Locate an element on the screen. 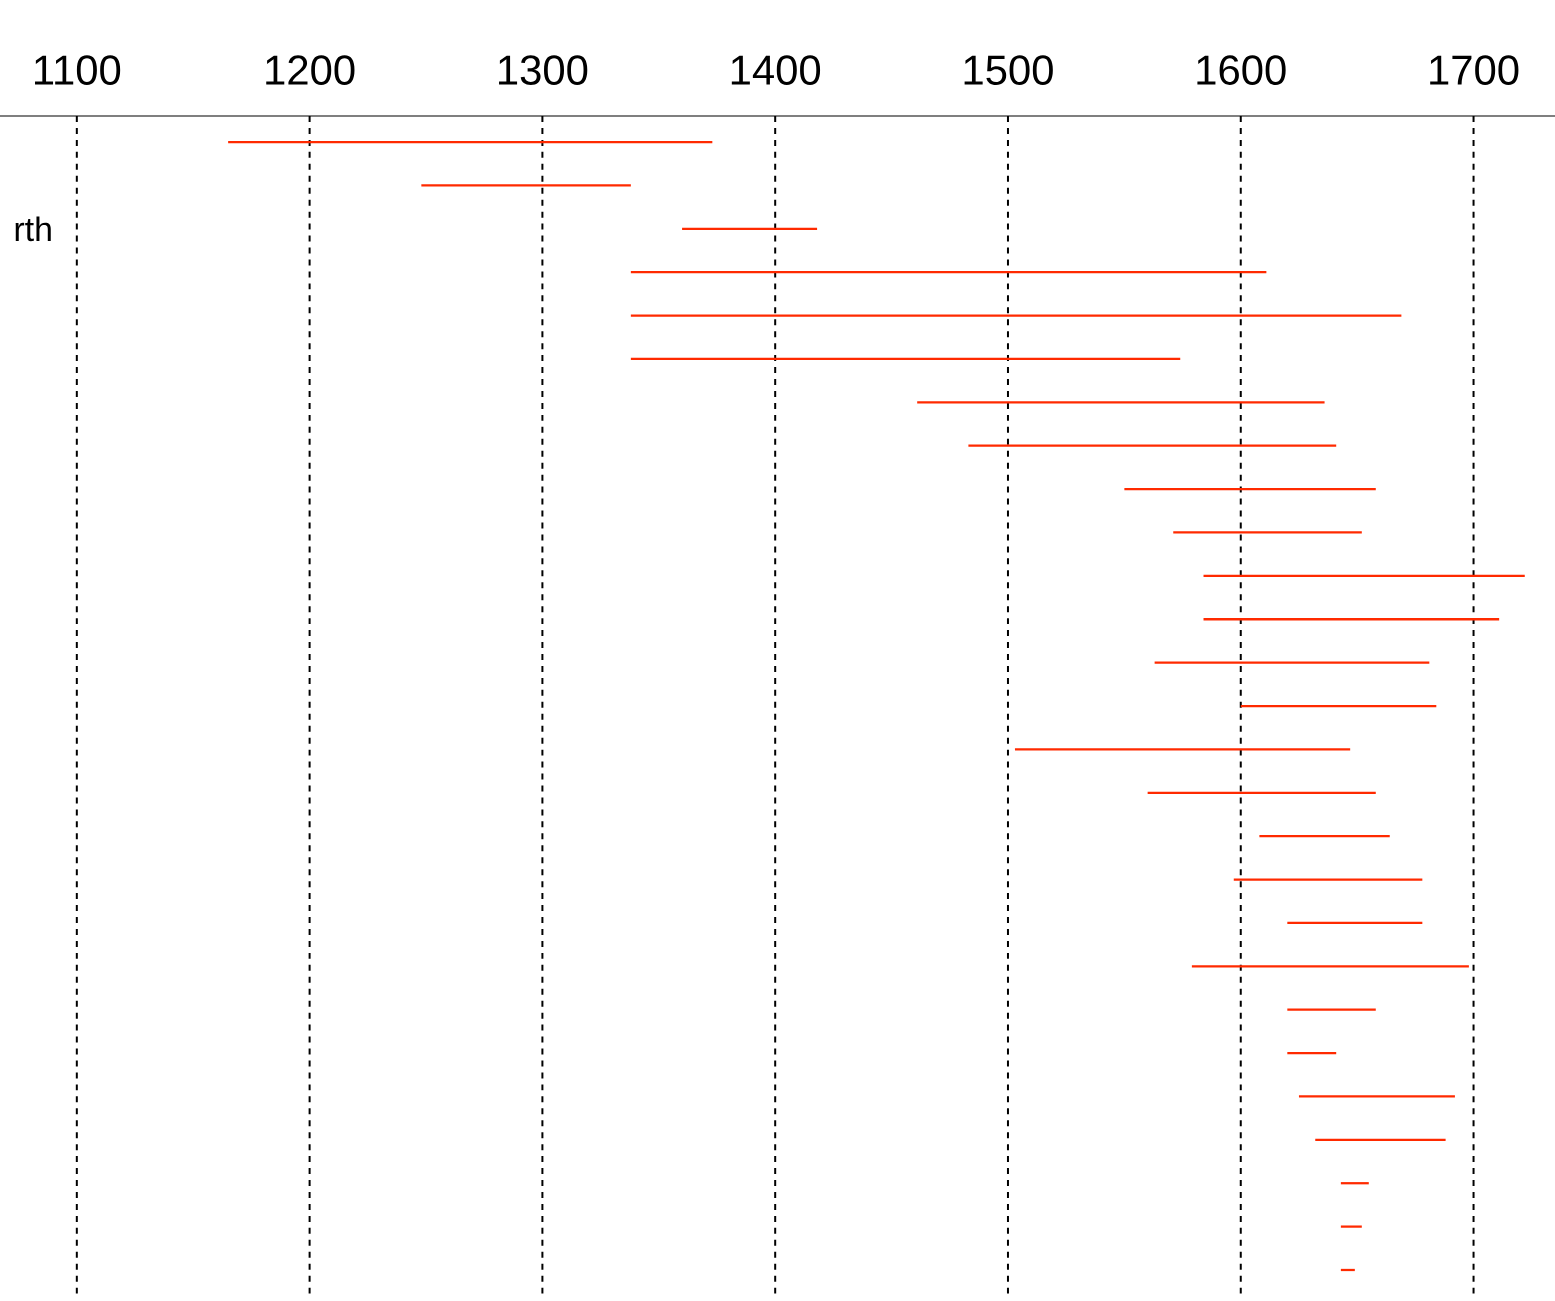  x-tick-label: 1500 is located at coordinates (1008, 70).